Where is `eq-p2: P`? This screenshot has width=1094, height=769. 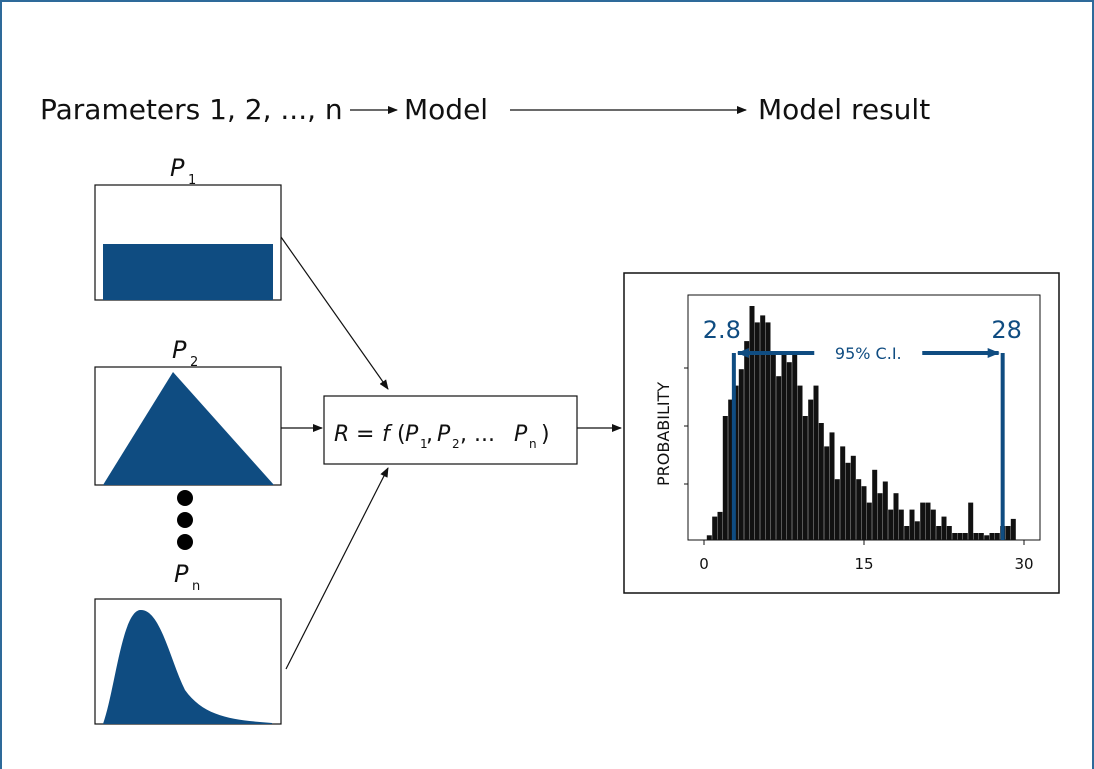 eq-p2: P is located at coordinates (444, 434).